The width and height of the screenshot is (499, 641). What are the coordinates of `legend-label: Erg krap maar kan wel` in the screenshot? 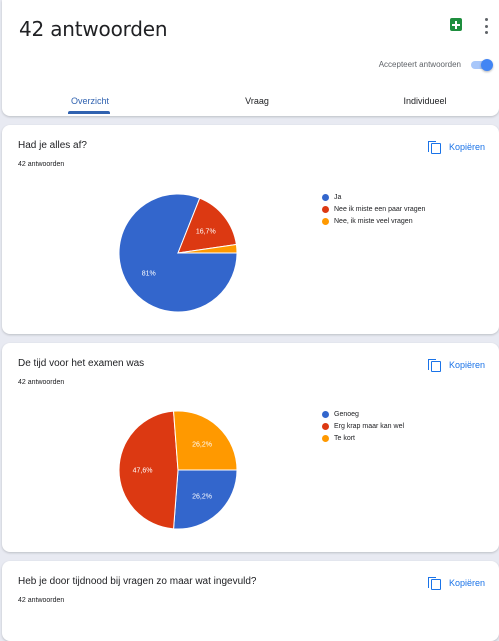 It's located at (369, 426).